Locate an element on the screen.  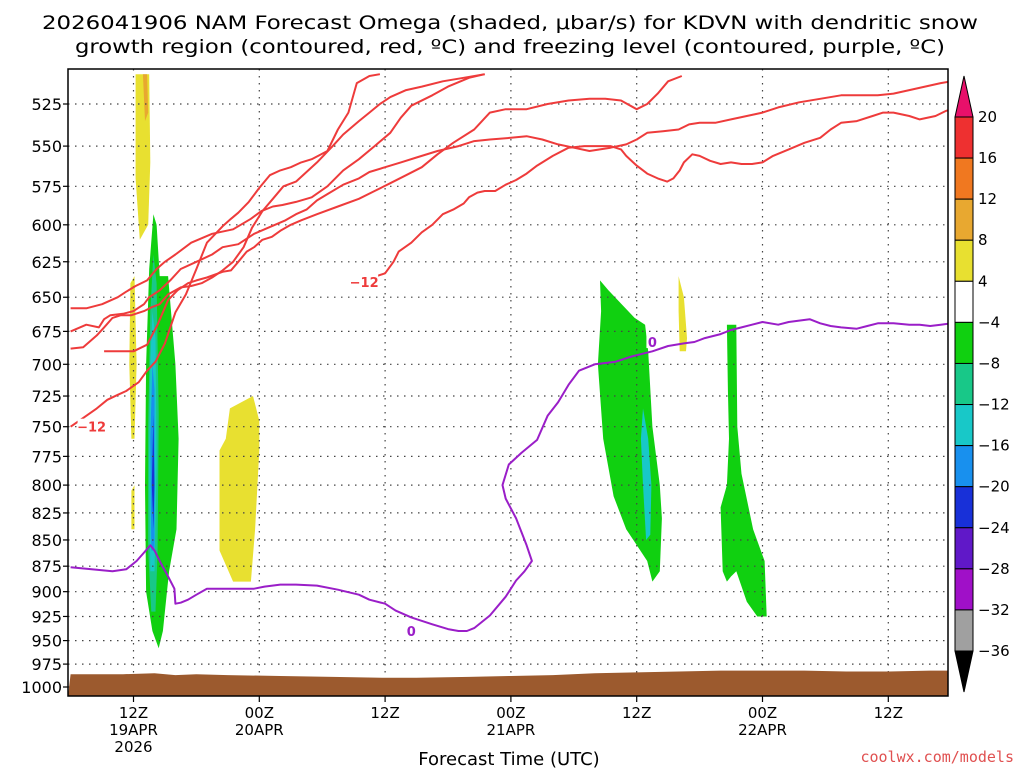
colorbar-label: −8 is located at coordinates (989, 363).